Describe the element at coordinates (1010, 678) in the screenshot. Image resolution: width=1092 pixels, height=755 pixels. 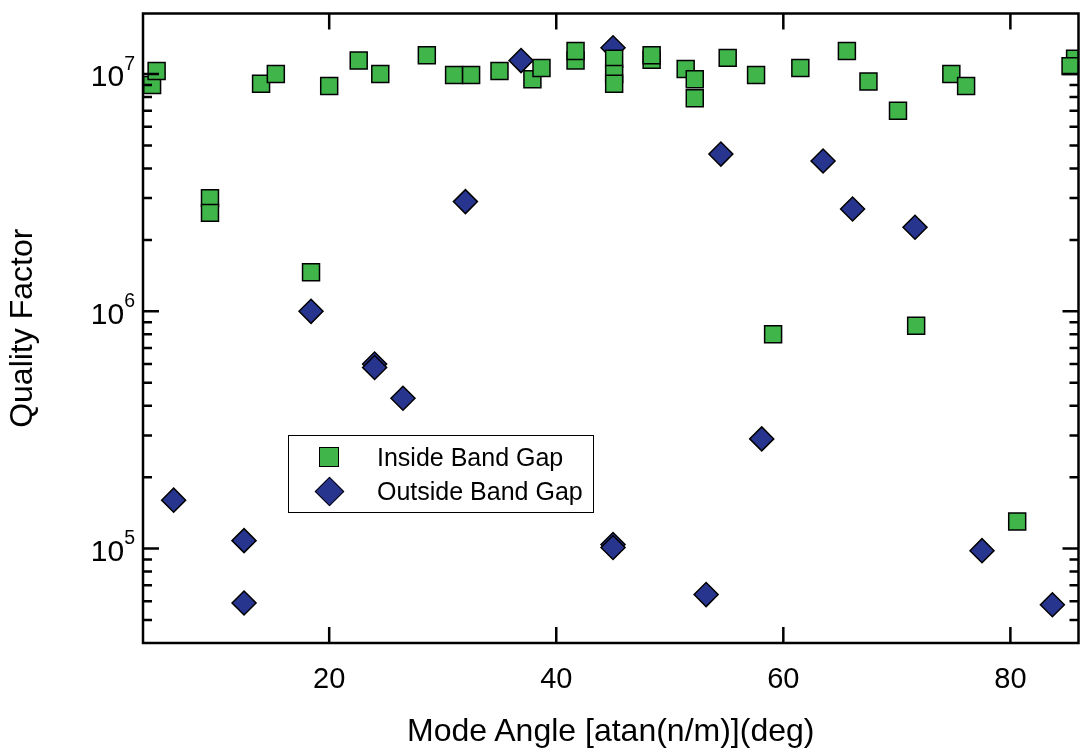
I see `x-tick-label: 80` at that location.